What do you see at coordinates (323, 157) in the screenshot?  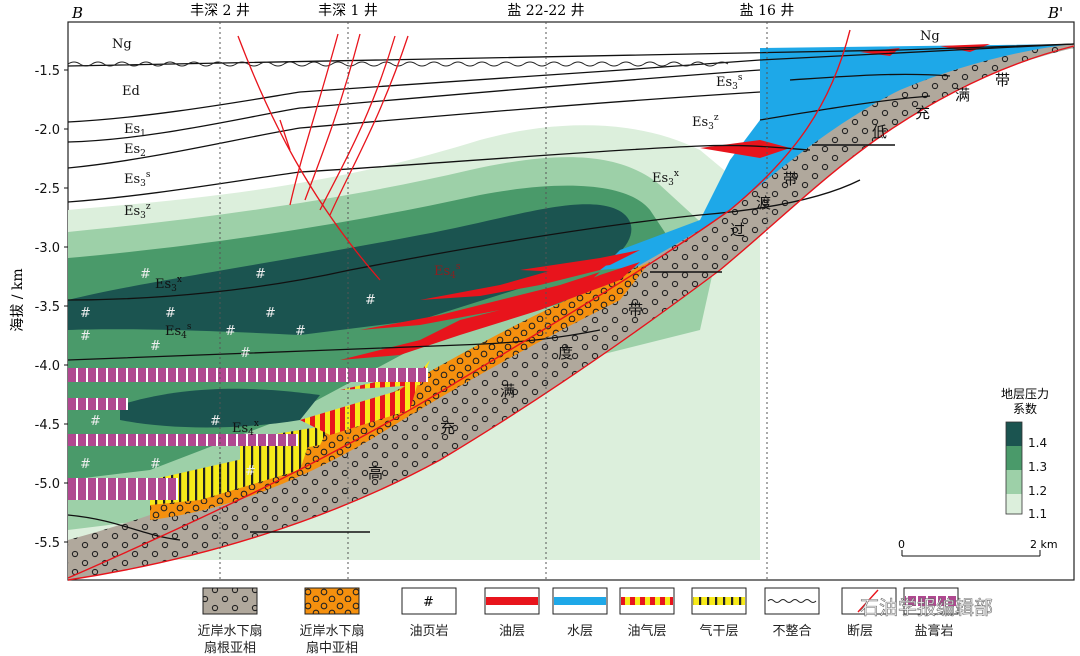 I see `fault-lines` at bounding box center [323, 157].